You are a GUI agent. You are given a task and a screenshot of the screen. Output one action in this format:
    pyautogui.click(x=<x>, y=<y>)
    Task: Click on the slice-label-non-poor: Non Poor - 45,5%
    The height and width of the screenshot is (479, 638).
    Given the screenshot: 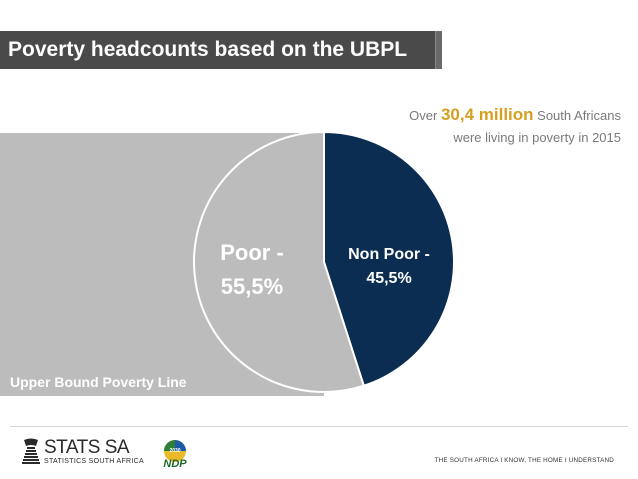 What is the action you would take?
    pyautogui.click(x=389, y=266)
    